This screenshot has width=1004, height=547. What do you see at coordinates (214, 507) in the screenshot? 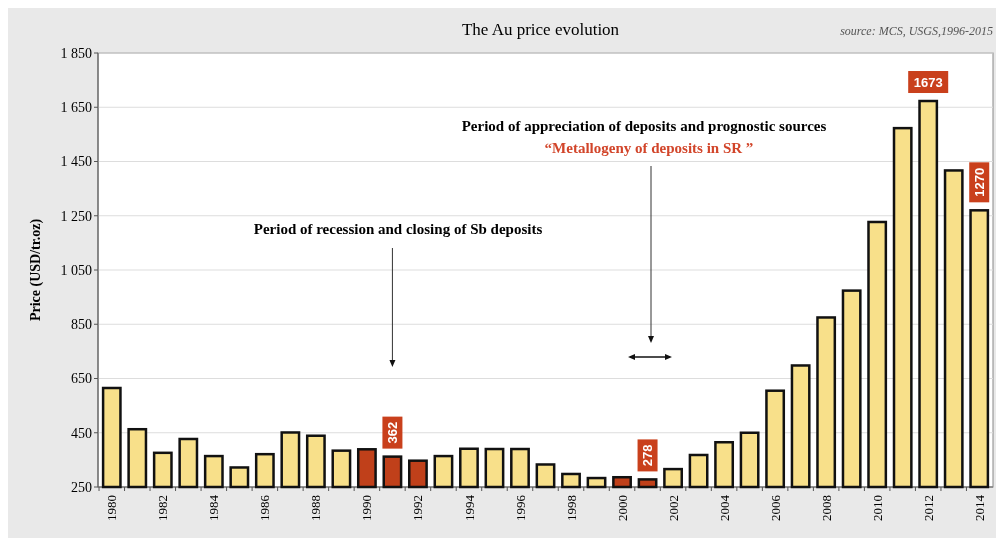
I see `x-tick-label: 1984` at bounding box center [214, 507].